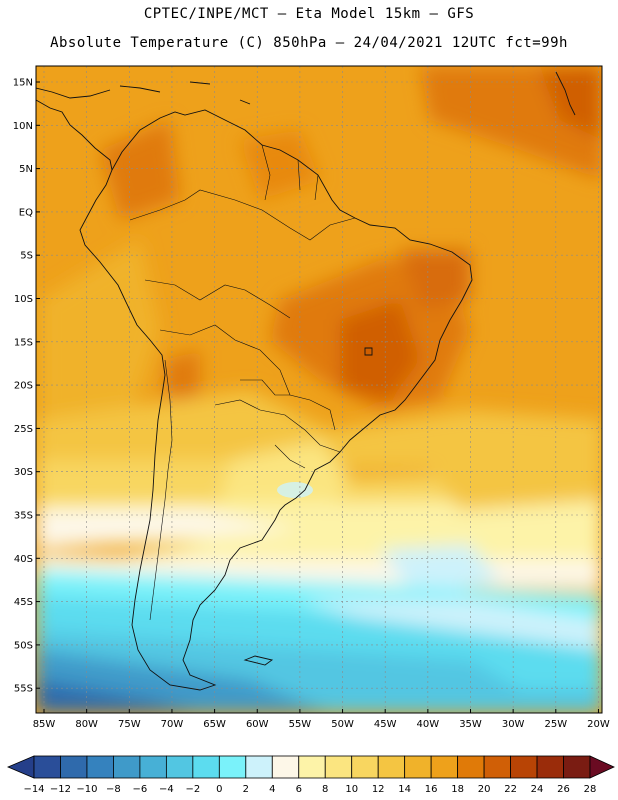  Describe the element at coordinates (470, 724) in the screenshot. I see `lon-label: 35W` at that location.